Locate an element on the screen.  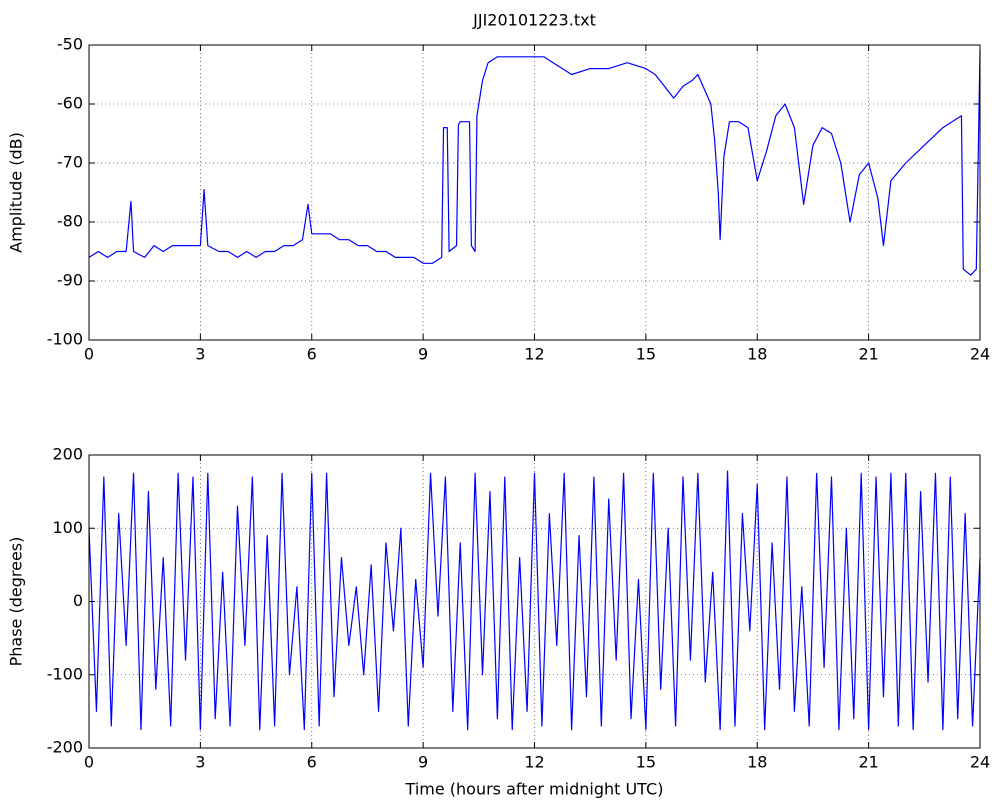
x-axis-label: Time (hours after midnight UTC) is located at coordinates (534, 789).